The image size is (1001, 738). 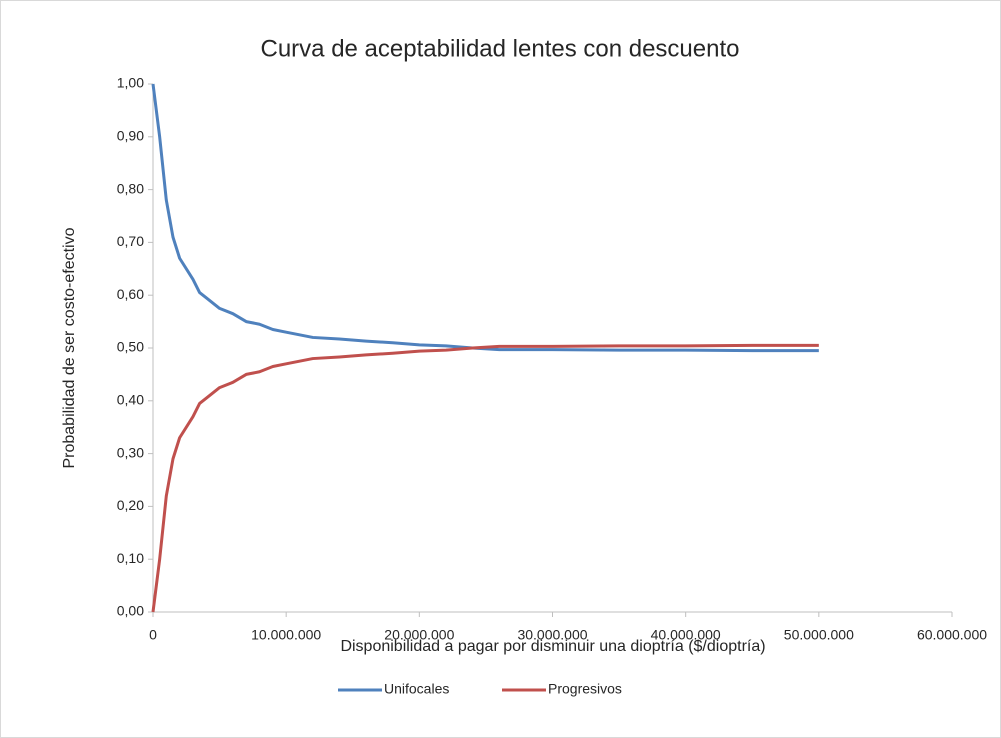 I want to click on x-tick-label: 10.000.000, so click(x=286, y=635).